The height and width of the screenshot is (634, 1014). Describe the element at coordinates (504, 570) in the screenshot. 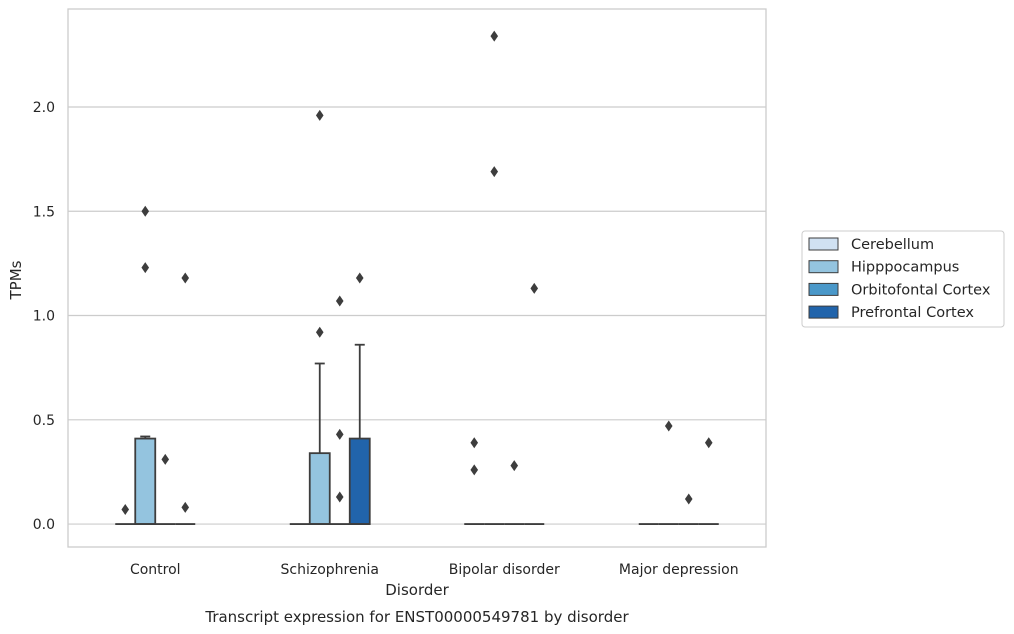

I see `x-tick-label: Bipolar disorder` at that location.